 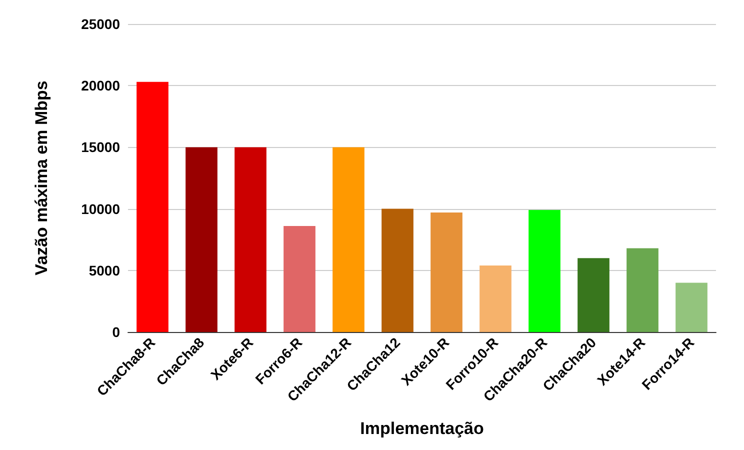 I want to click on y-tick-label: 10000, so click(x=100, y=208).